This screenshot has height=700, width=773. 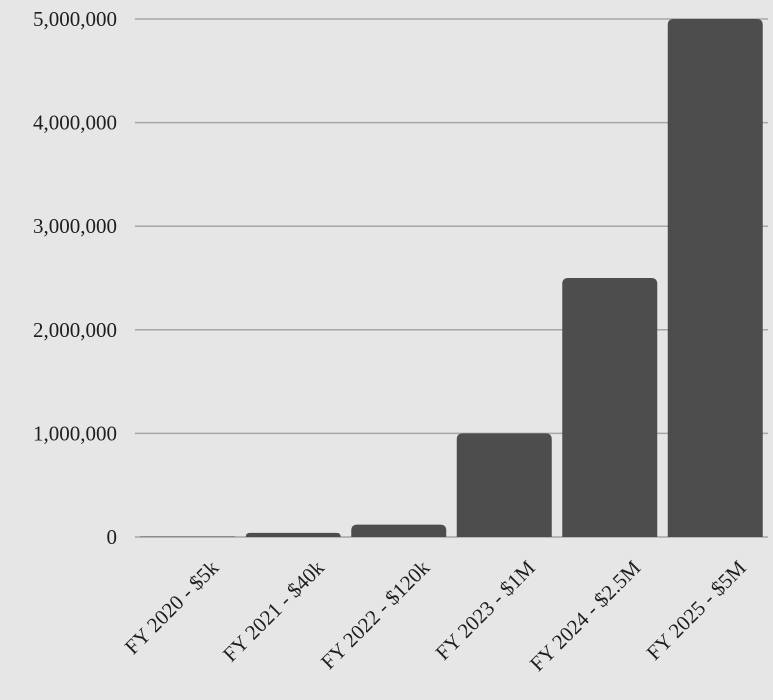 What do you see at coordinates (75, 433) in the screenshot?
I see `y-tick-label: 1,000,000` at bounding box center [75, 433].